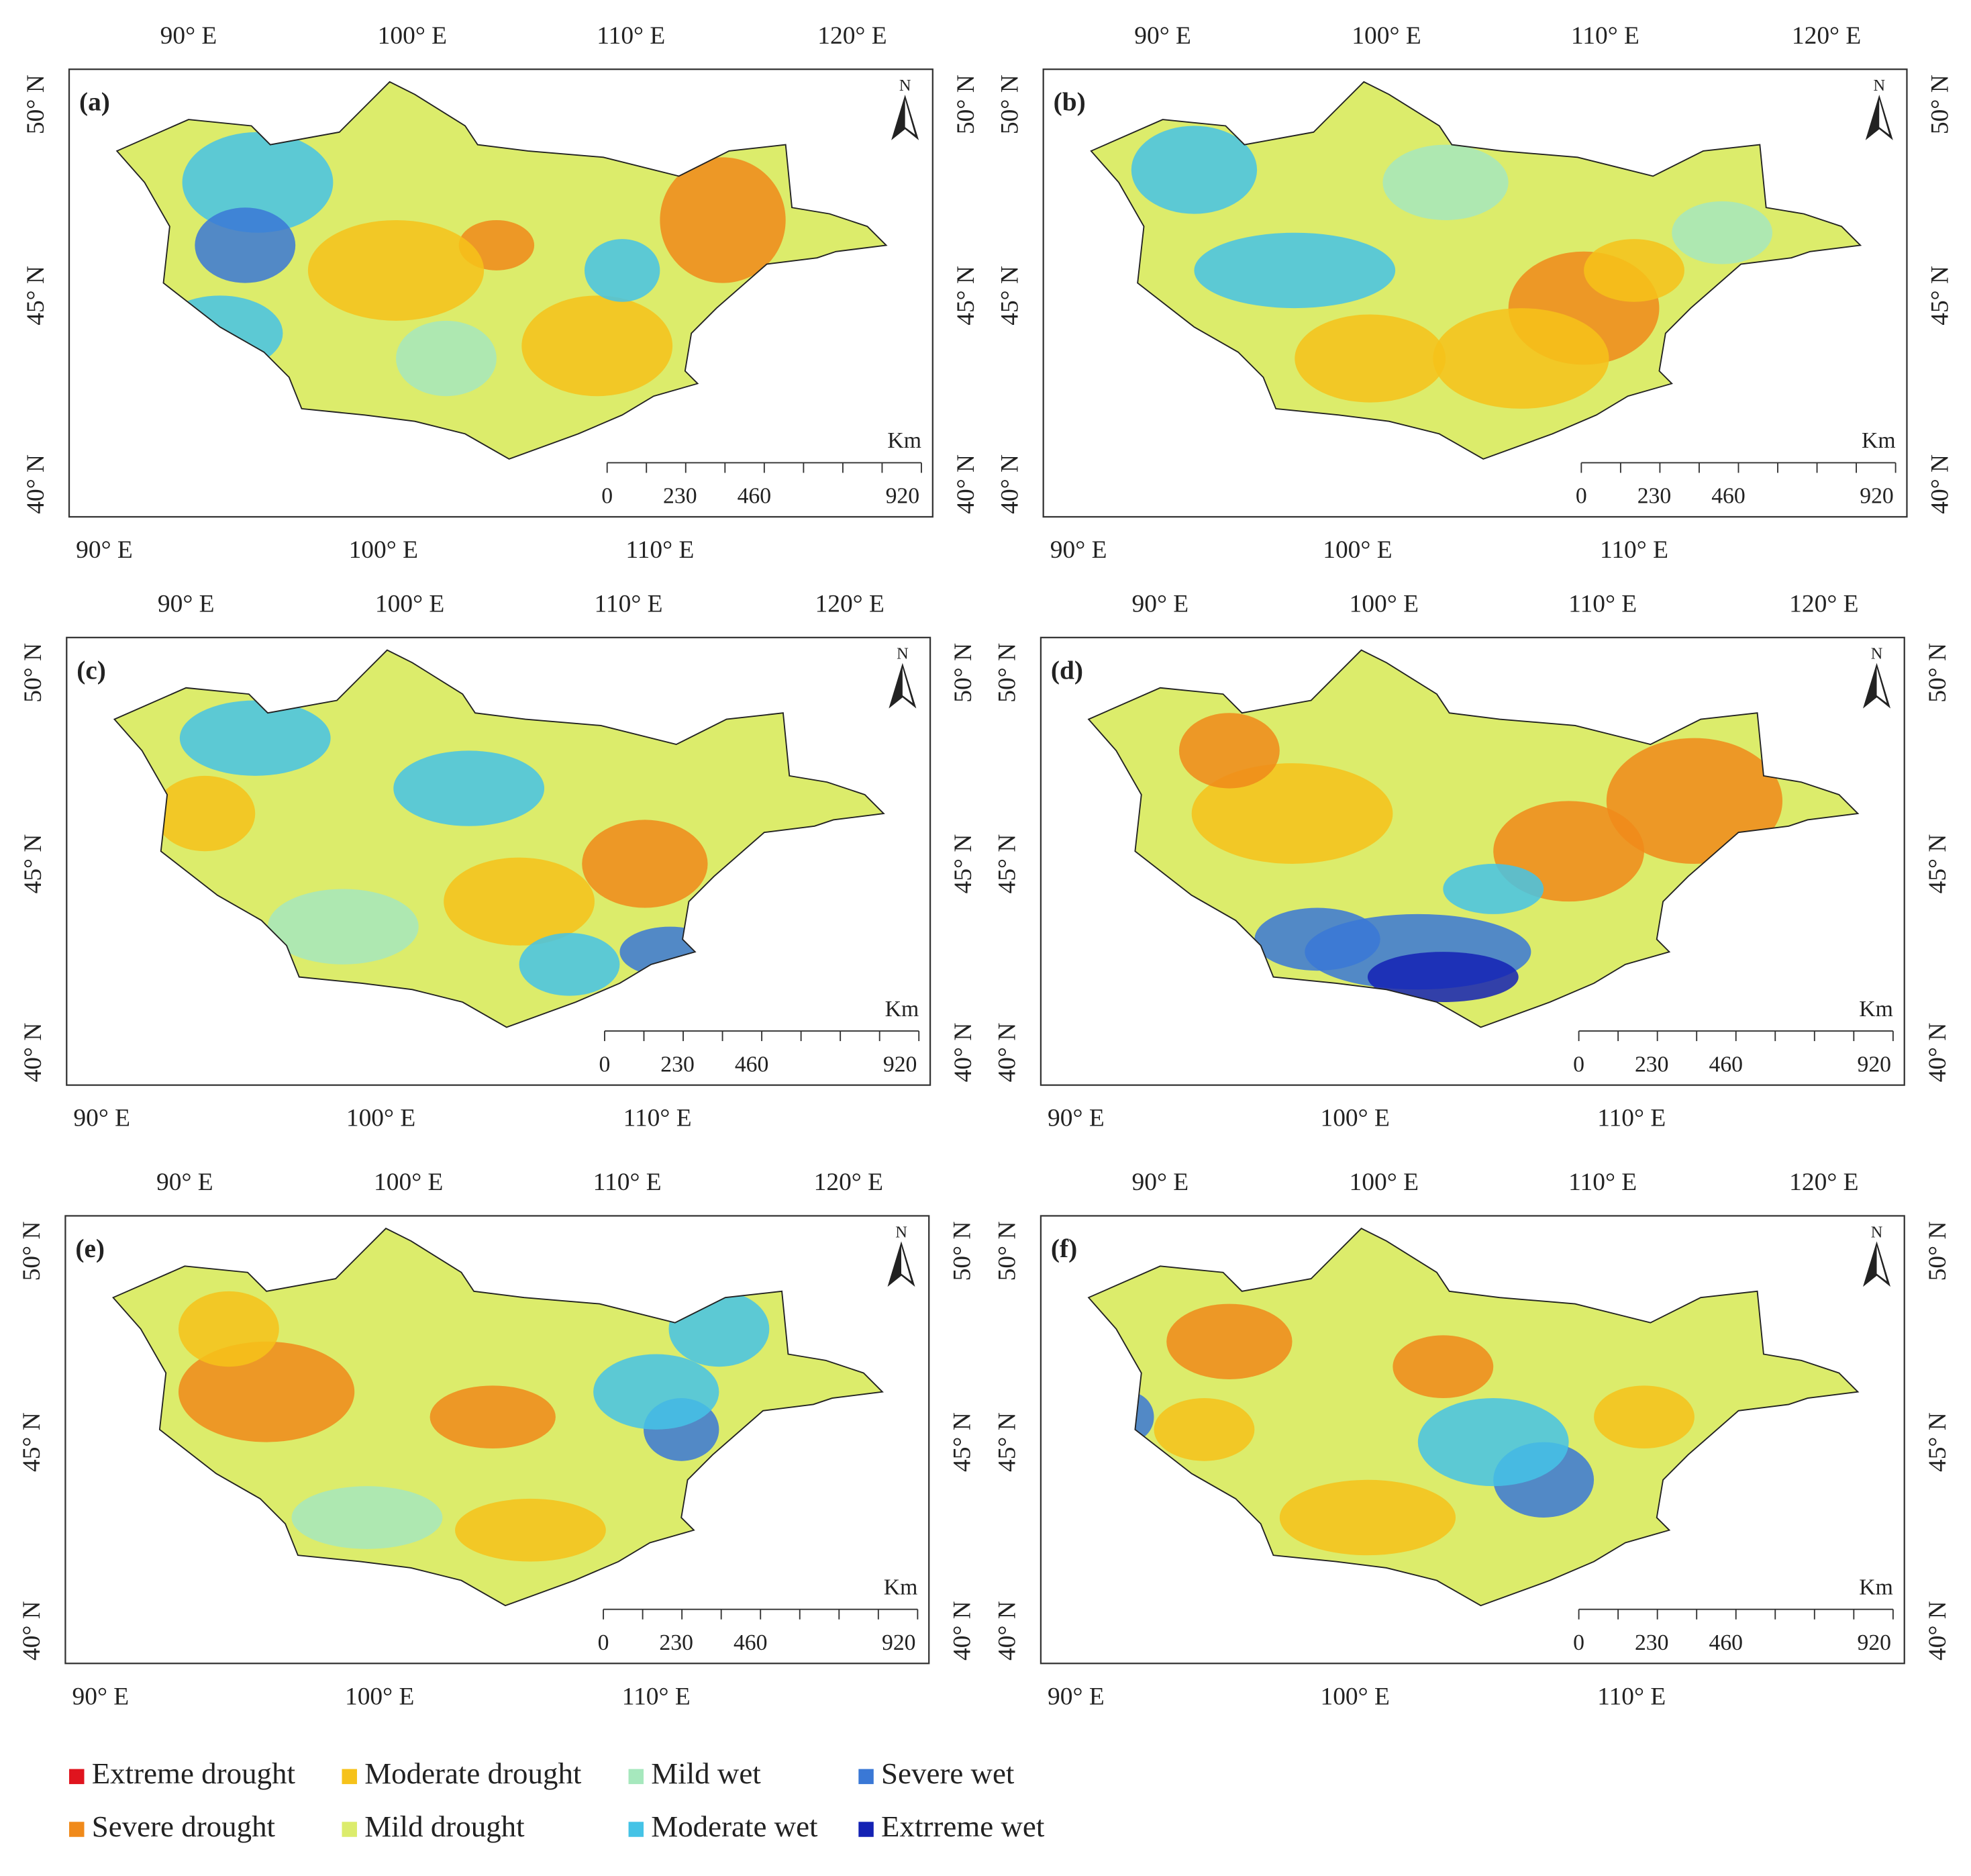 The image size is (1971, 1876). What do you see at coordinates (706, 1774) in the screenshot?
I see `legend-label: Mild wet` at bounding box center [706, 1774].